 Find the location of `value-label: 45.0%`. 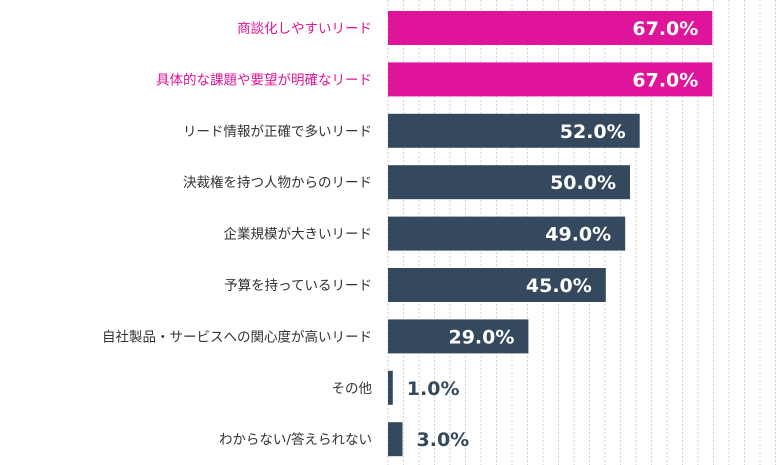

value-label: 45.0% is located at coordinates (559, 286).